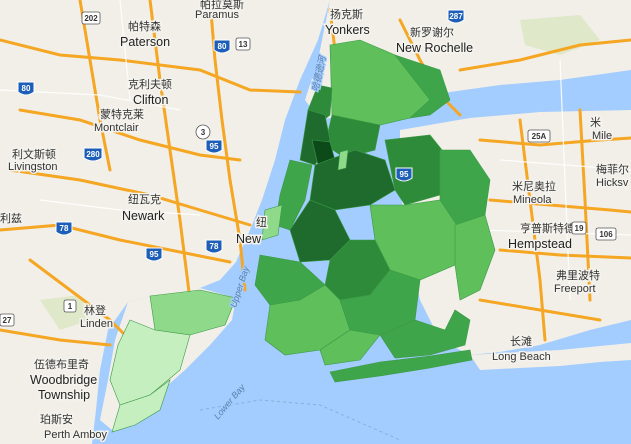 The width and height of the screenshot is (631, 444). What do you see at coordinates (475, 257) in the screenshot?
I see `region-queens-far-east` at bounding box center [475, 257].